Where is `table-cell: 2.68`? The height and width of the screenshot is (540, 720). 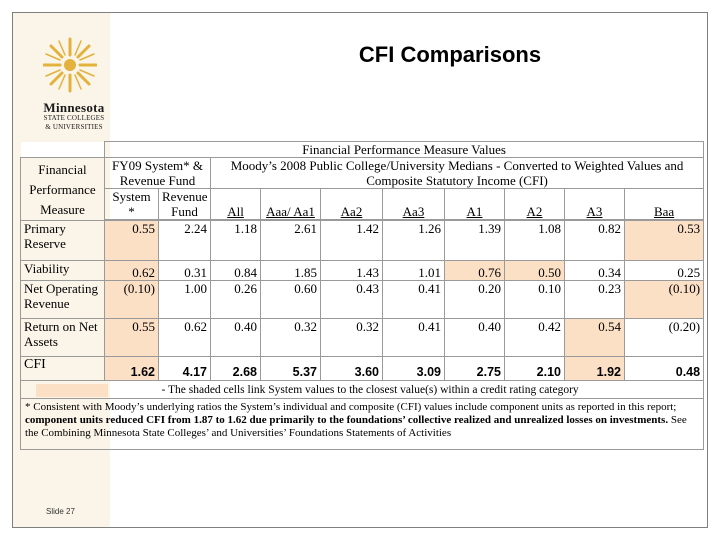
table-cell: 2.68 is located at coordinates (235, 368).